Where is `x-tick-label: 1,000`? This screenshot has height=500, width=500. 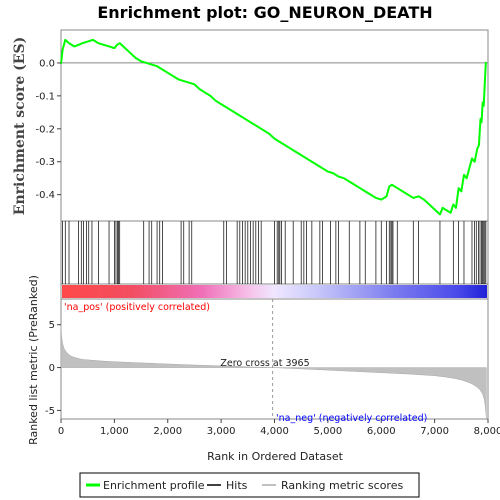
x-tick-label: 1,000 is located at coordinates (114, 431).